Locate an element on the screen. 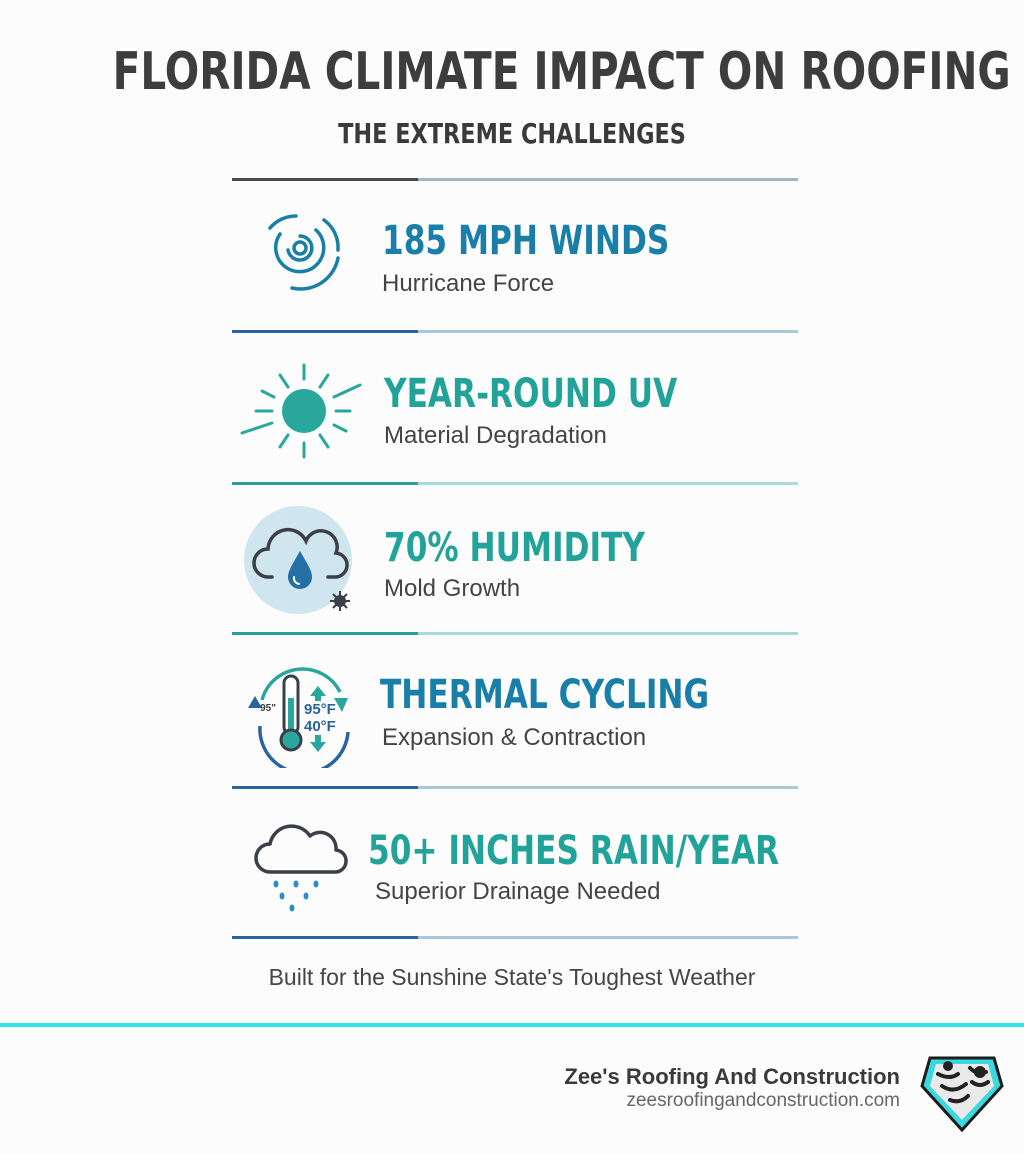 The image size is (1024, 1154). challenge-subheading: Superior Drainage Needed is located at coordinates (518, 891).